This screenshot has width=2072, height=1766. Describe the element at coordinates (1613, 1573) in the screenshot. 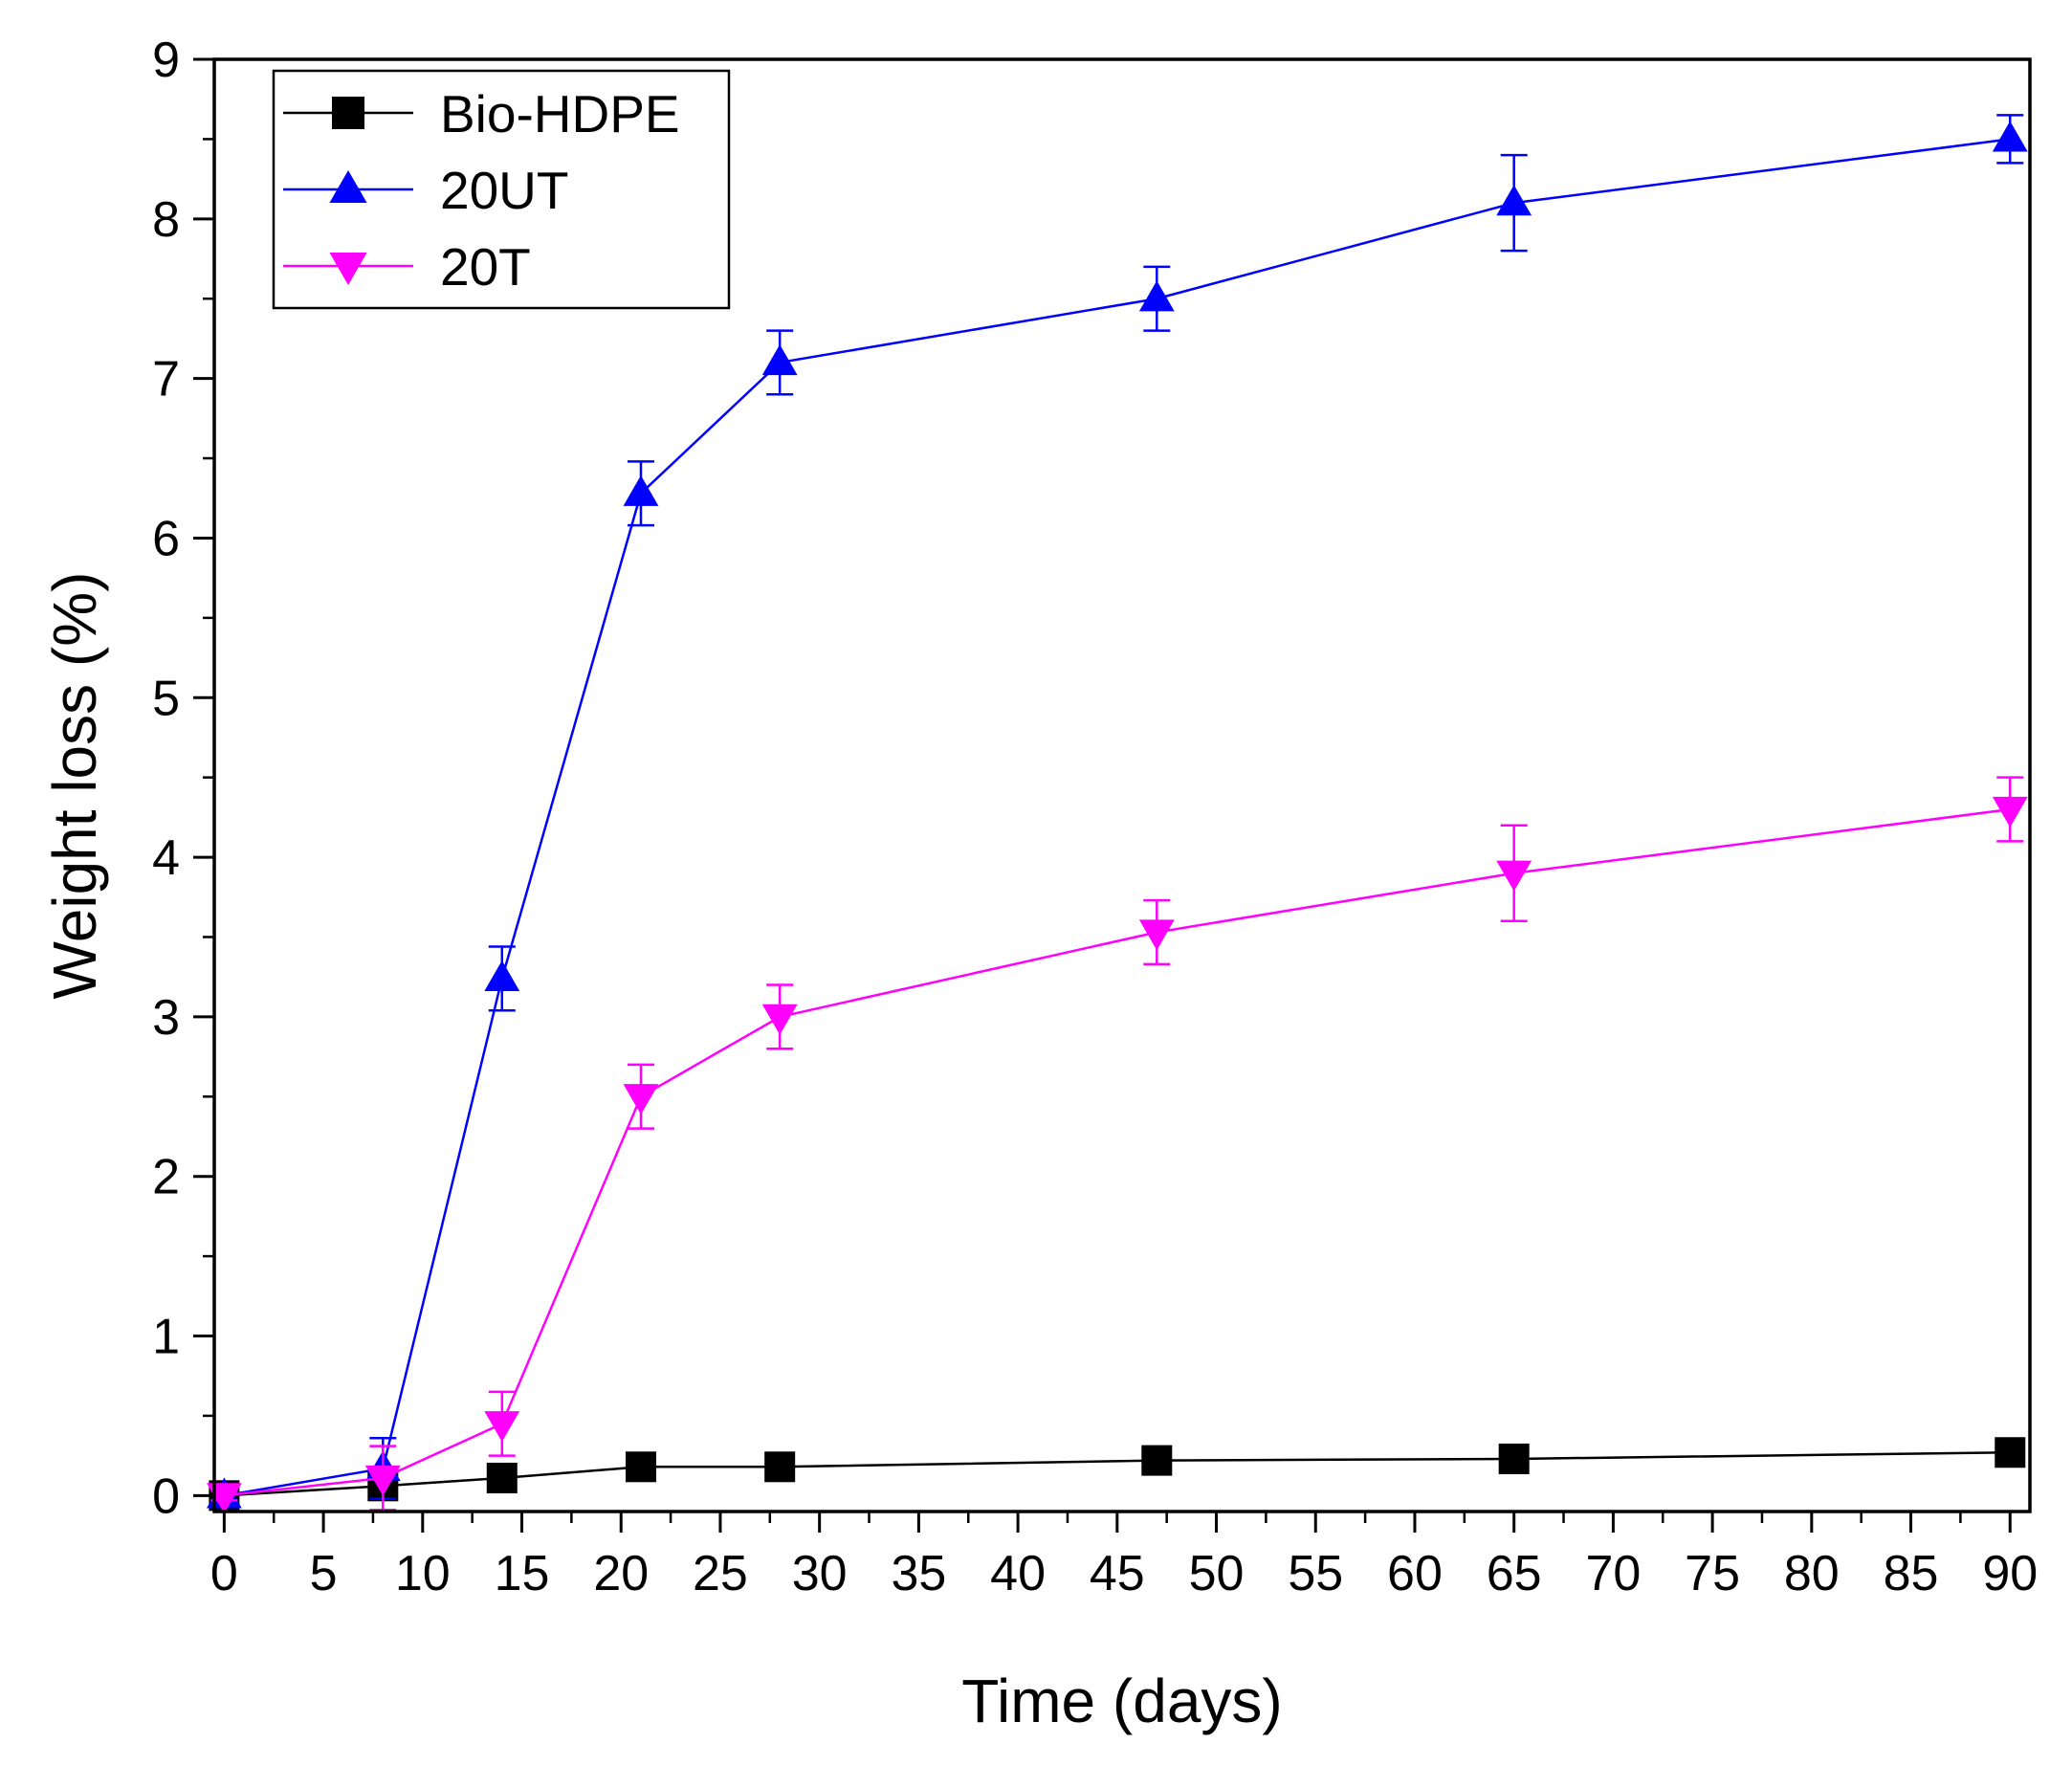

I see `x-tick-label: 70` at that location.